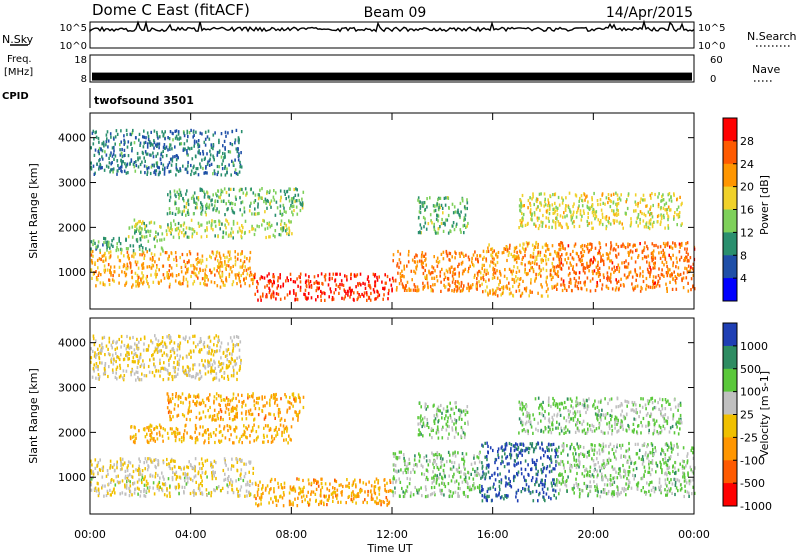 This screenshot has height=554, width=800. What do you see at coordinates (711, 28) in the screenshot?
I see `noise-tick-top-right: 10^5` at bounding box center [711, 28].